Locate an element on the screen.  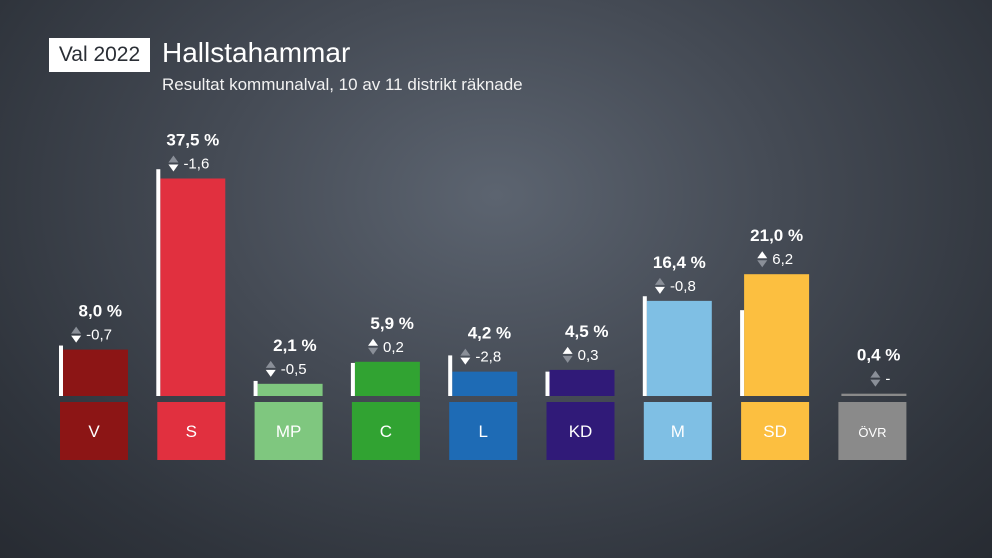
change-label: -1,6 is located at coordinates (196, 164).